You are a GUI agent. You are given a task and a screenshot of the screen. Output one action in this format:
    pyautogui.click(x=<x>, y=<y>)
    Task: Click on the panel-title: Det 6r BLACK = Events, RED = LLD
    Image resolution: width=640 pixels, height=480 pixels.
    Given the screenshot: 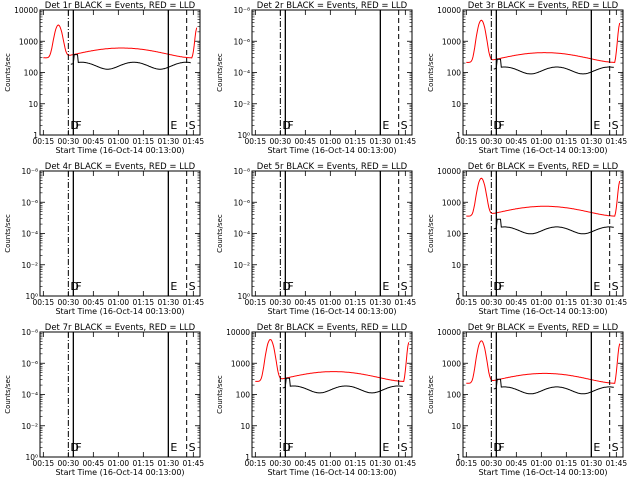 What is the action you would take?
    pyautogui.click(x=543, y=167)
    